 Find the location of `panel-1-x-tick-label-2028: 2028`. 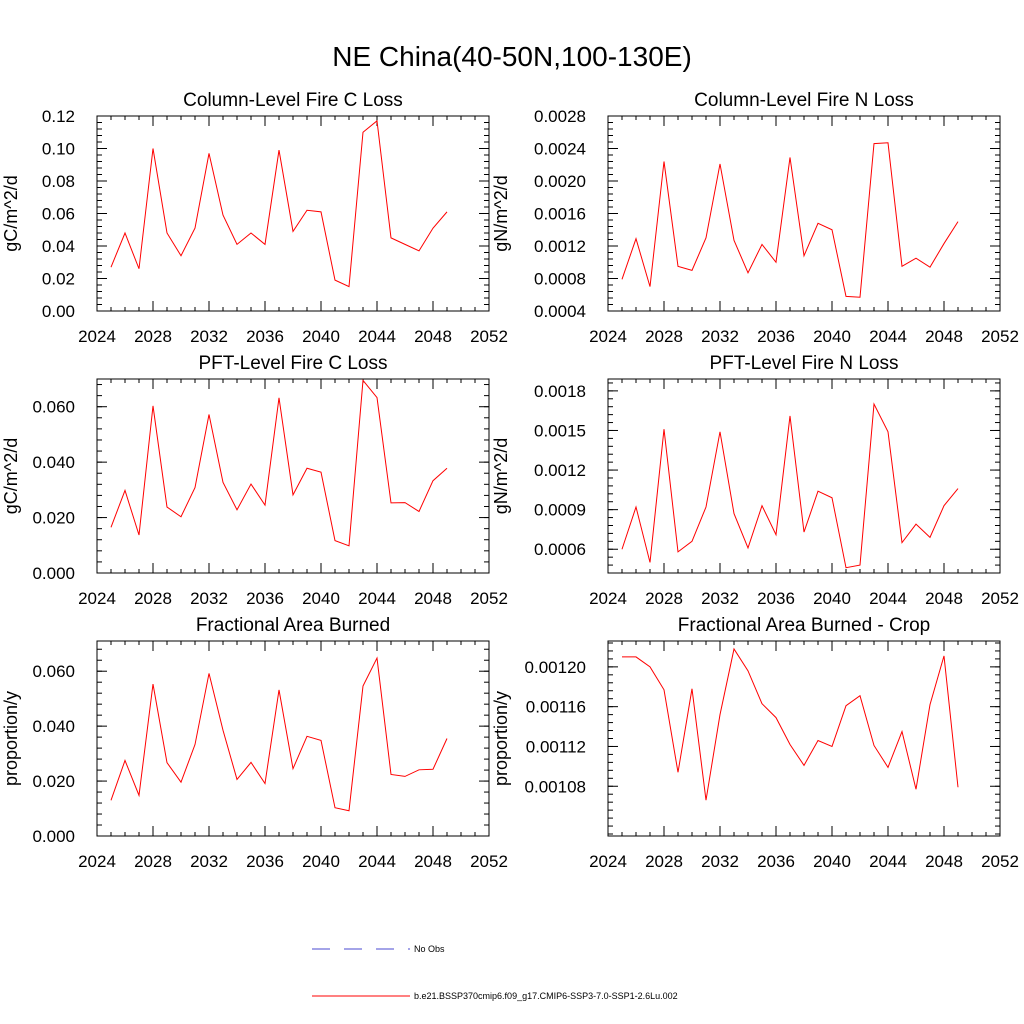

panel-1-x-tick-label-2028: 2028 is located at coordinates (153, 336).